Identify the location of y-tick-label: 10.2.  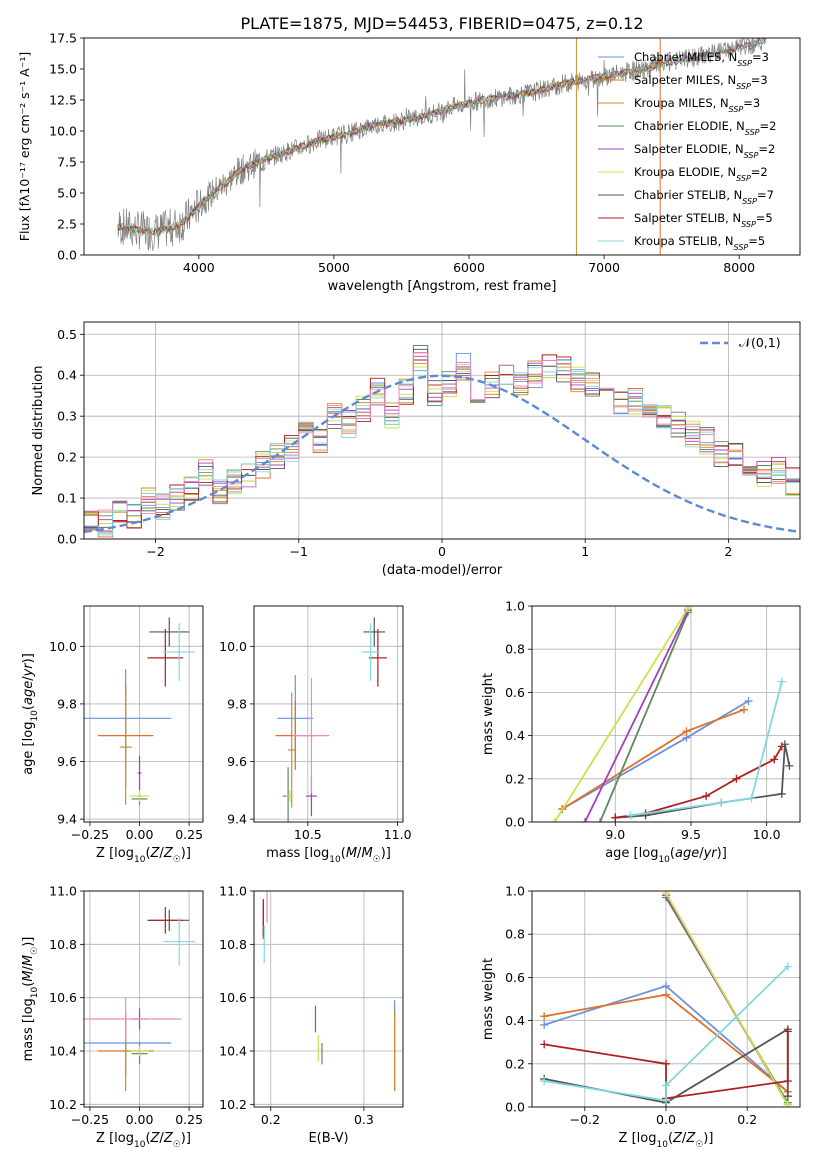
(233, 1104).